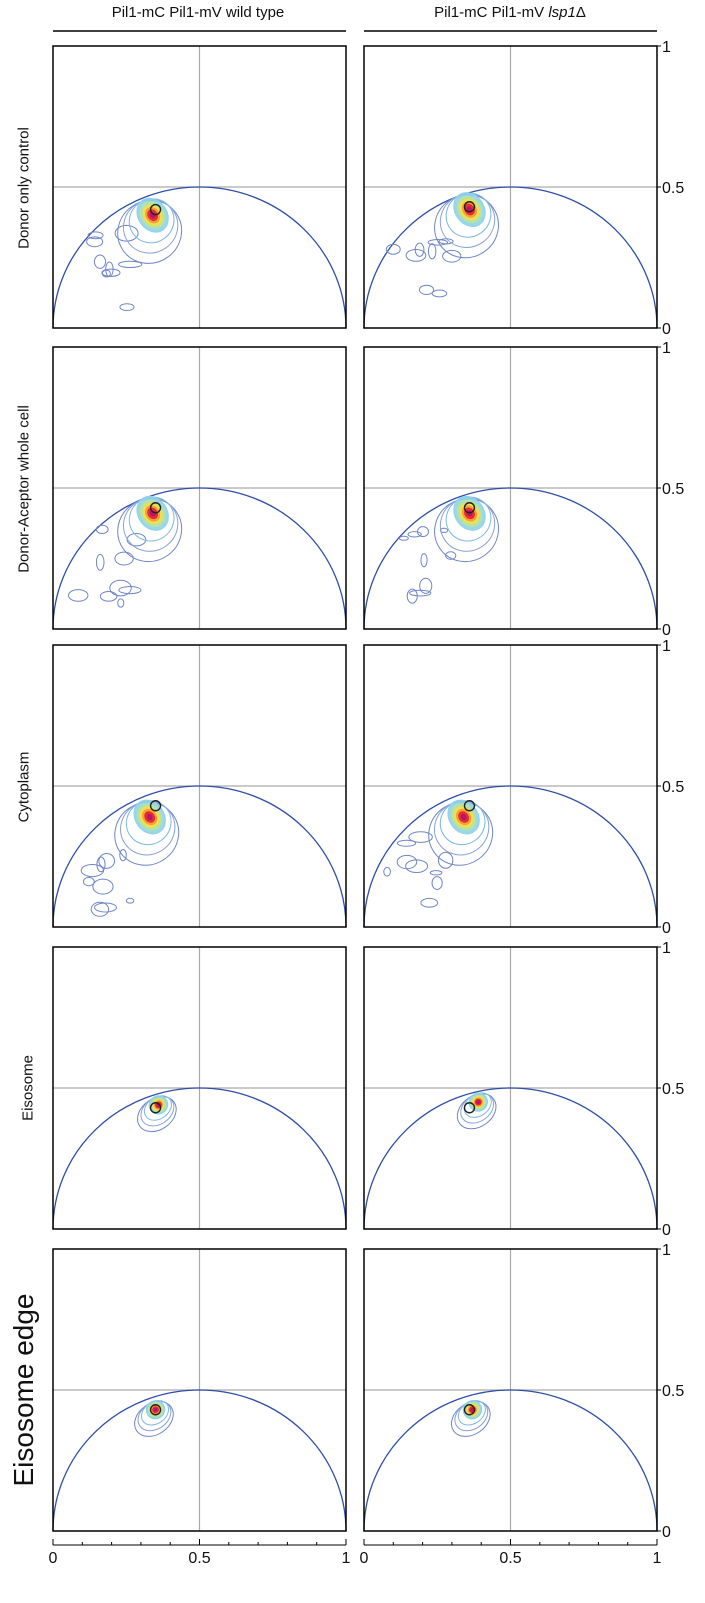 This screenshot has width=705, height=1603. What do you see at coordinates (562, 12) in the screenshot?
I see `column-title-gene: lsp1` at bounding box center [562, 12].